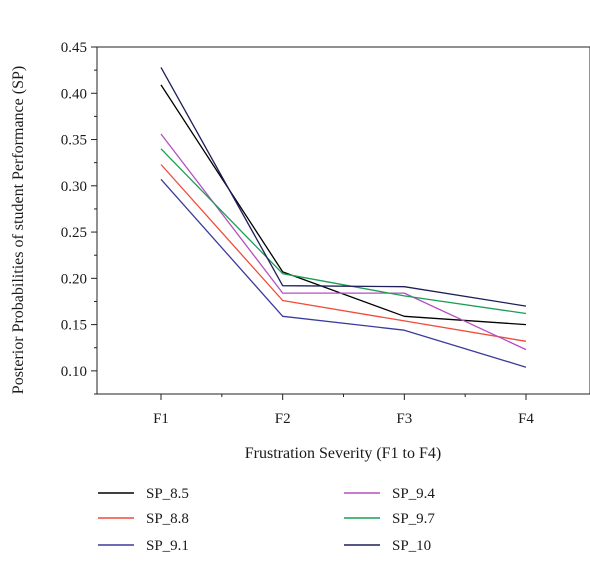 The image size is (590, 561). Describe the element at coordinates (343, 453) in the screenshot. I see `x-axis-title: Frustration Severity (F1 to F4)` at that location.